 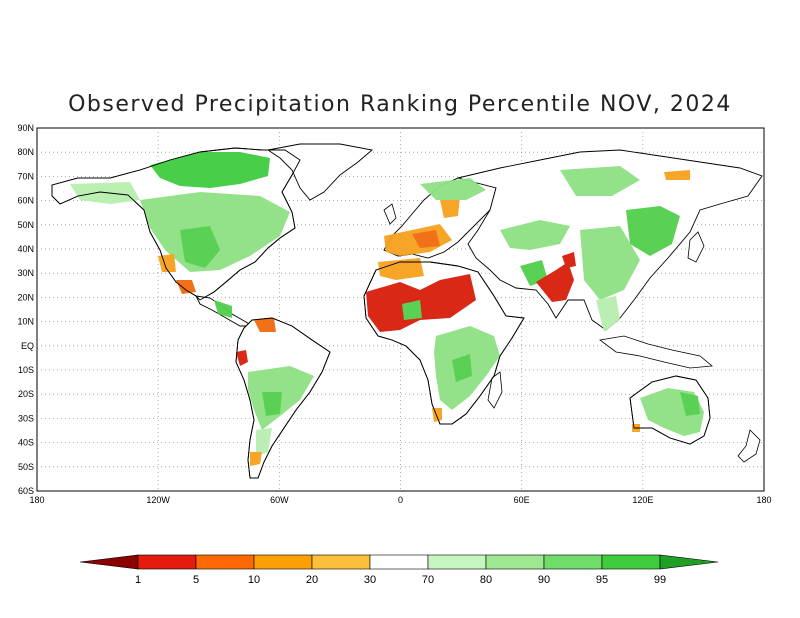 I want to click on colorbar-label: 20, so click(x=312, y=580).